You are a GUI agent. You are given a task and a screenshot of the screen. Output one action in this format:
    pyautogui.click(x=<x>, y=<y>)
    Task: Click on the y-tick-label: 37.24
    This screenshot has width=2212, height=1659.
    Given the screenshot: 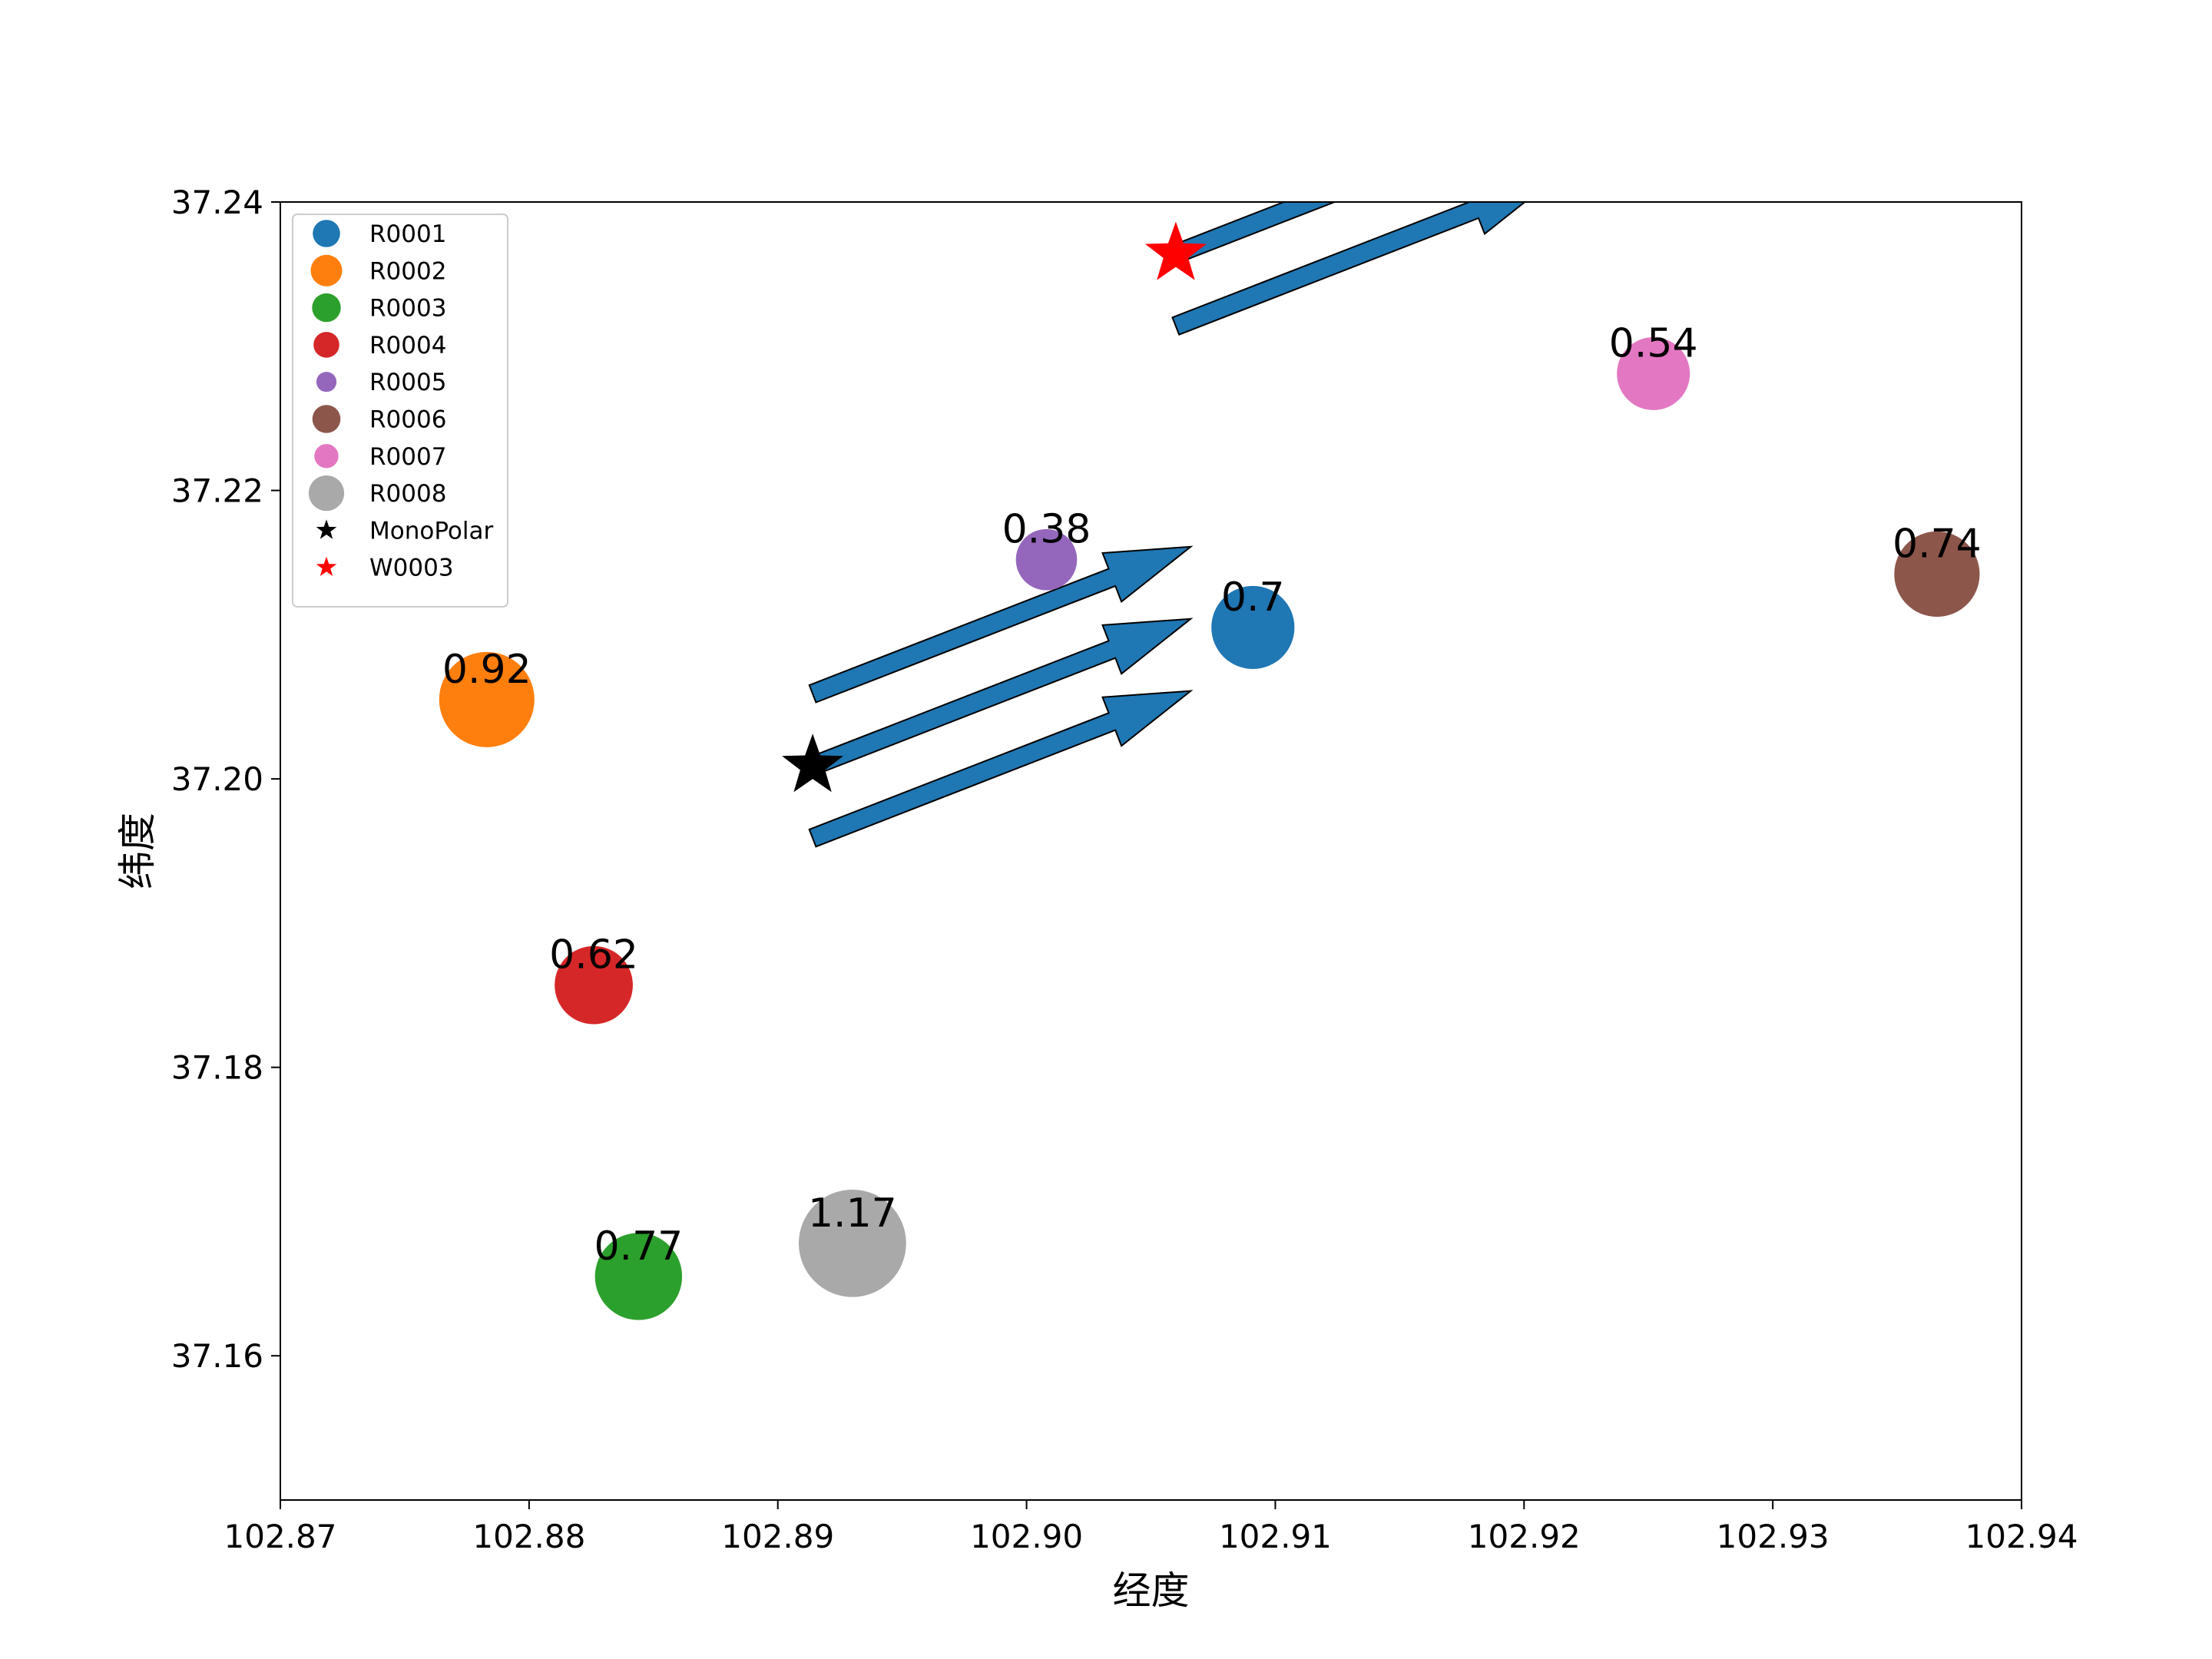 What is the action you would take?
    pyautogui.click(x=217, y=203)
    